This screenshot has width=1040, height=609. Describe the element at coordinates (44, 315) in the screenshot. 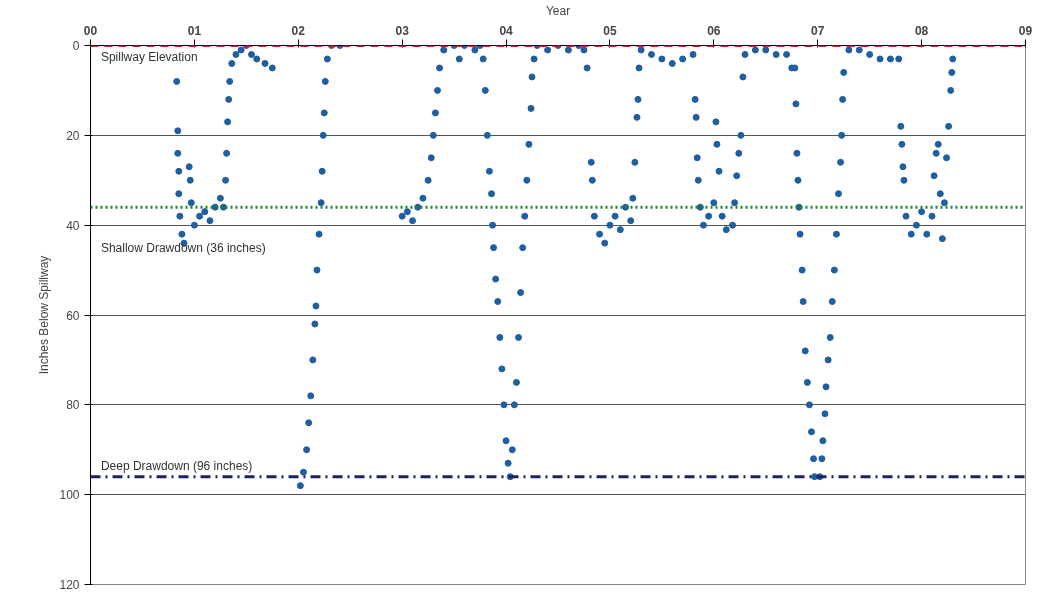

I see `y-axis-title: Inches Below Spillway` at that location.